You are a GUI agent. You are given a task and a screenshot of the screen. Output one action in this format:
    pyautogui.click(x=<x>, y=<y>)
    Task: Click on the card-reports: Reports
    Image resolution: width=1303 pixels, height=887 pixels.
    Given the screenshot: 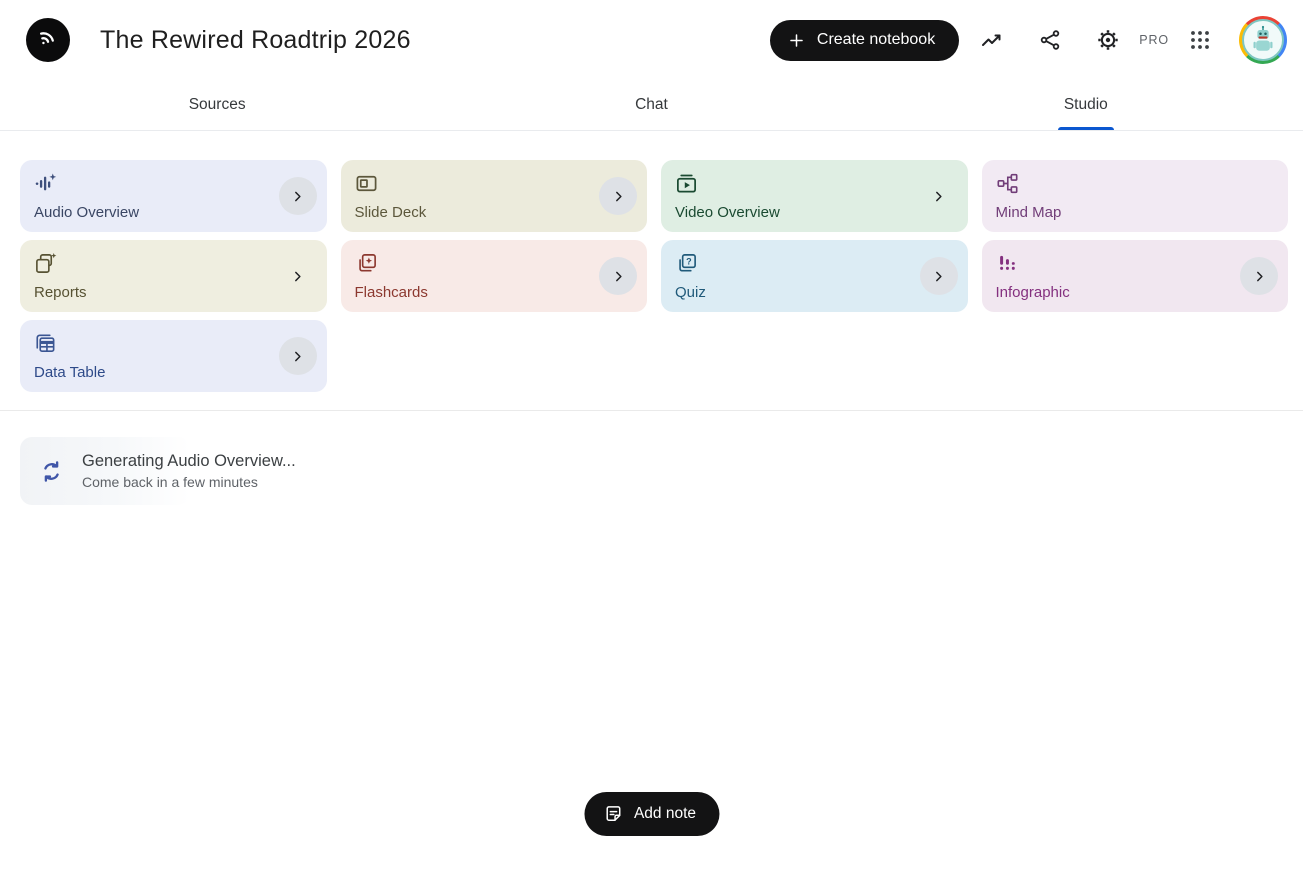 What is the action you would take?
    pyautogui.click(x=173, y=276)
    